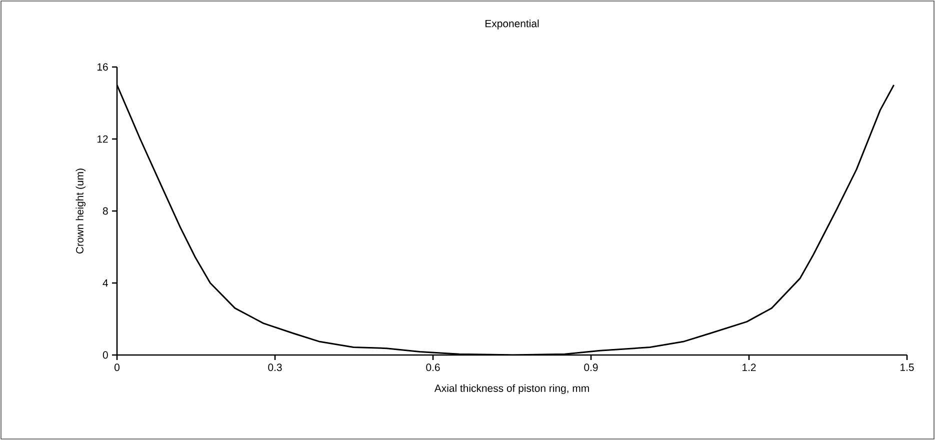 This screenshot has height=440, width=935. What do you see at coordinates (117, 368) in the screenshot?
I see `x-tick-label: 0` at bounding box center [117, 368].